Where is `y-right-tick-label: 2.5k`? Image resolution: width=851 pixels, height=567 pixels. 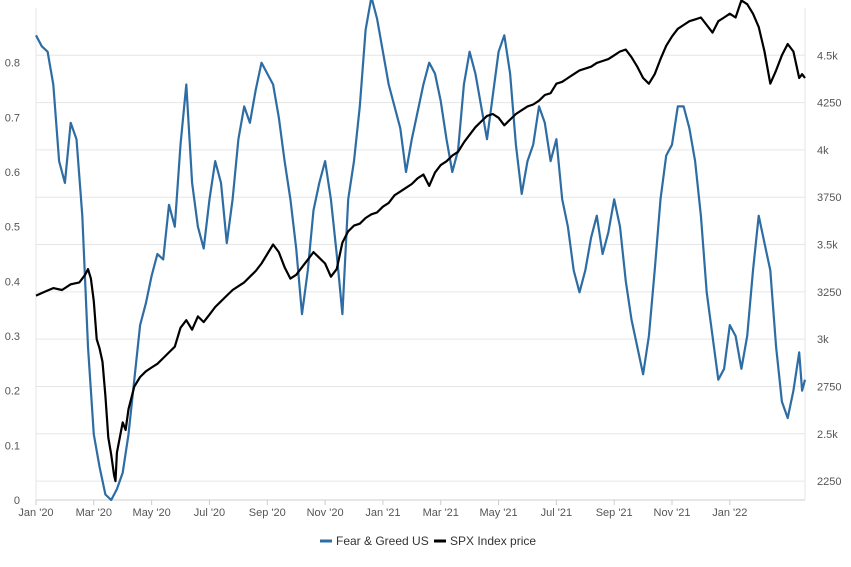 y-right-tick-label: 2.5k is located at coordinates (827, 435).